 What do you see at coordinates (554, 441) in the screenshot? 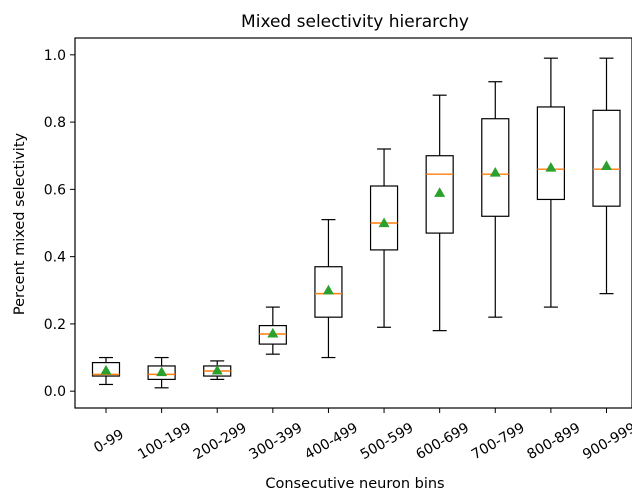
I see `x-tick-label: 800-899` at bounding box center [554, 441].